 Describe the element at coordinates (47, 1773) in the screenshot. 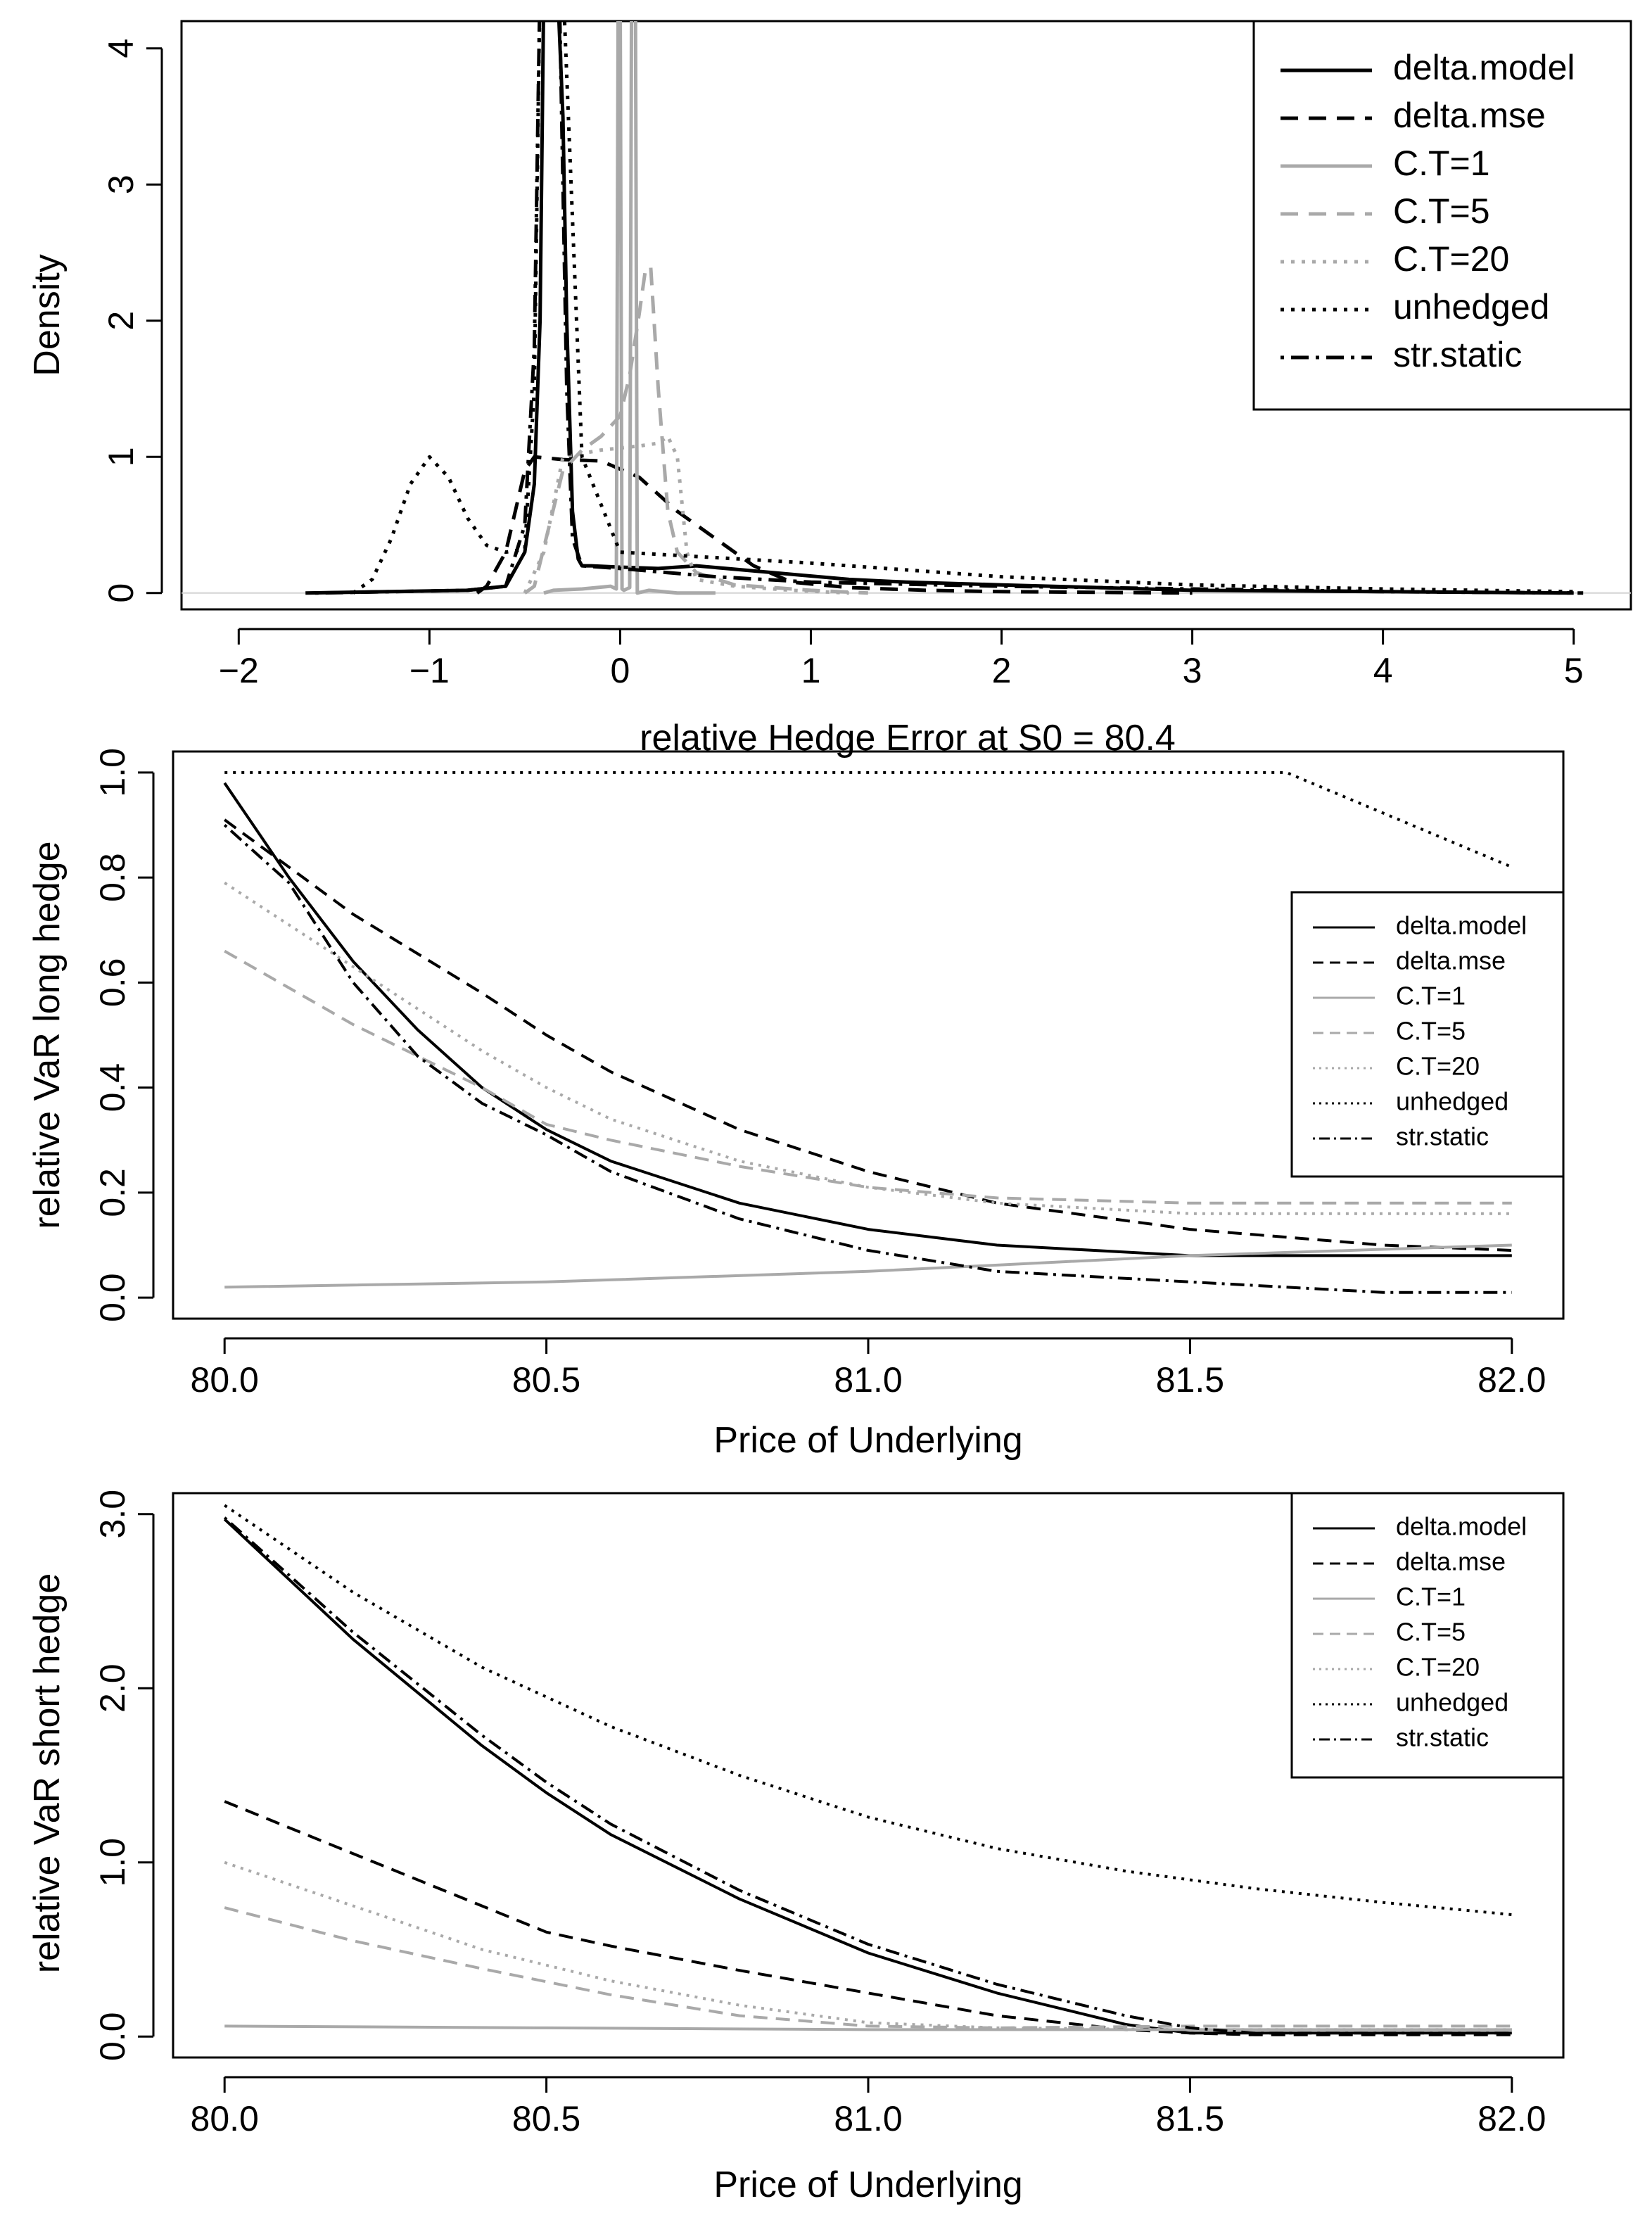

I see `short-hedge-y-axis-label: relative VaR short hedge` at that location.